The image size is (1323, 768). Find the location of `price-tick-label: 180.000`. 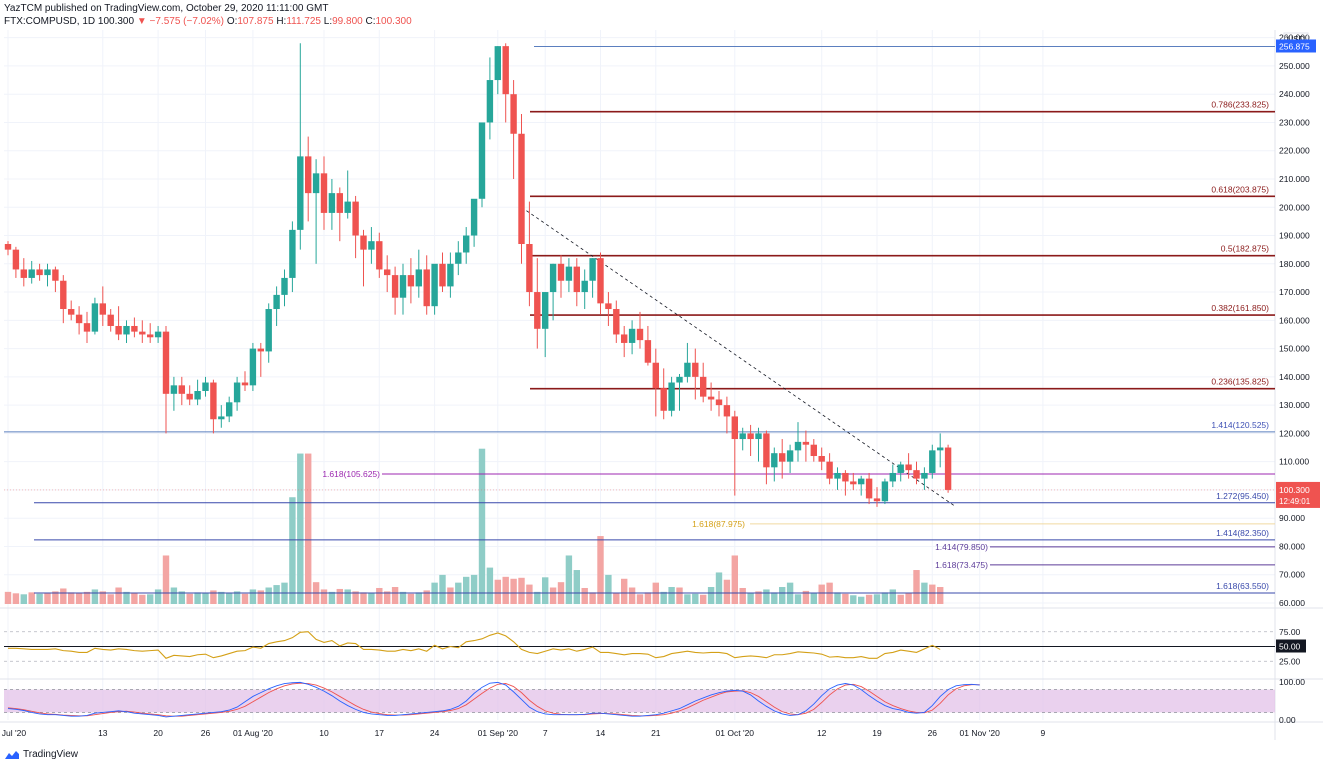

price-tick-label: 180.000 is located at coordinates (1294, 264).